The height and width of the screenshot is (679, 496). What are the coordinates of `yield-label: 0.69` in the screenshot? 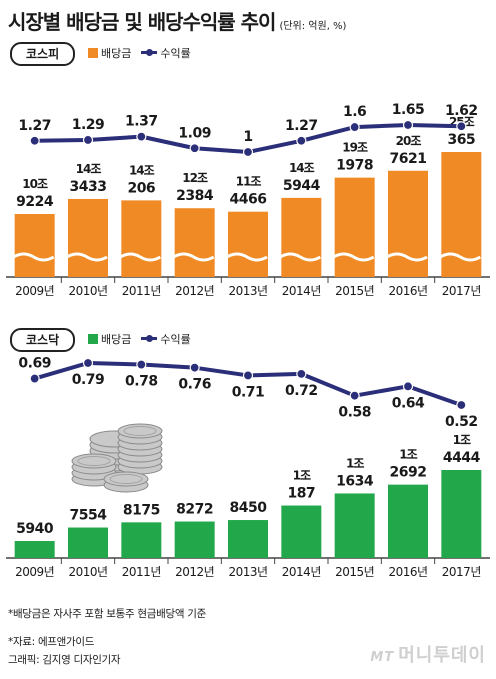 It's located at (34, 364).